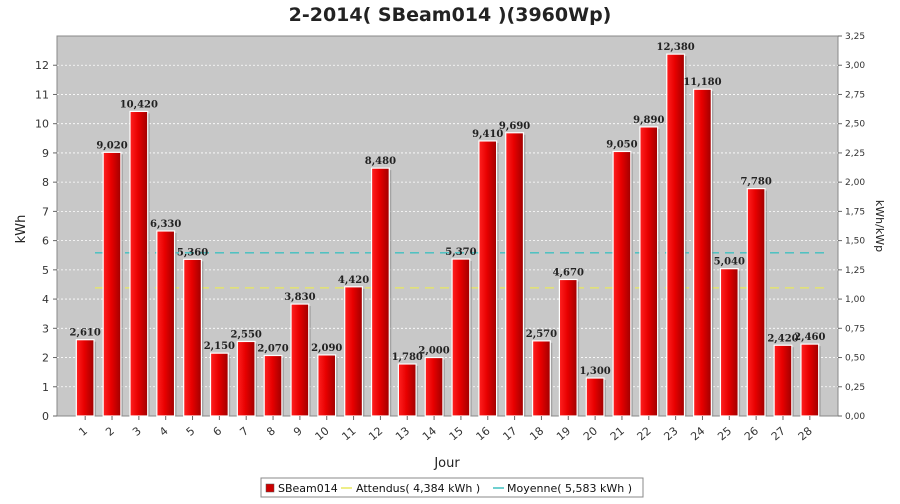 Image resolution: width=900 pixels, height=504 pixels. I want to click on data-label: 2,550, so click(246, 334).